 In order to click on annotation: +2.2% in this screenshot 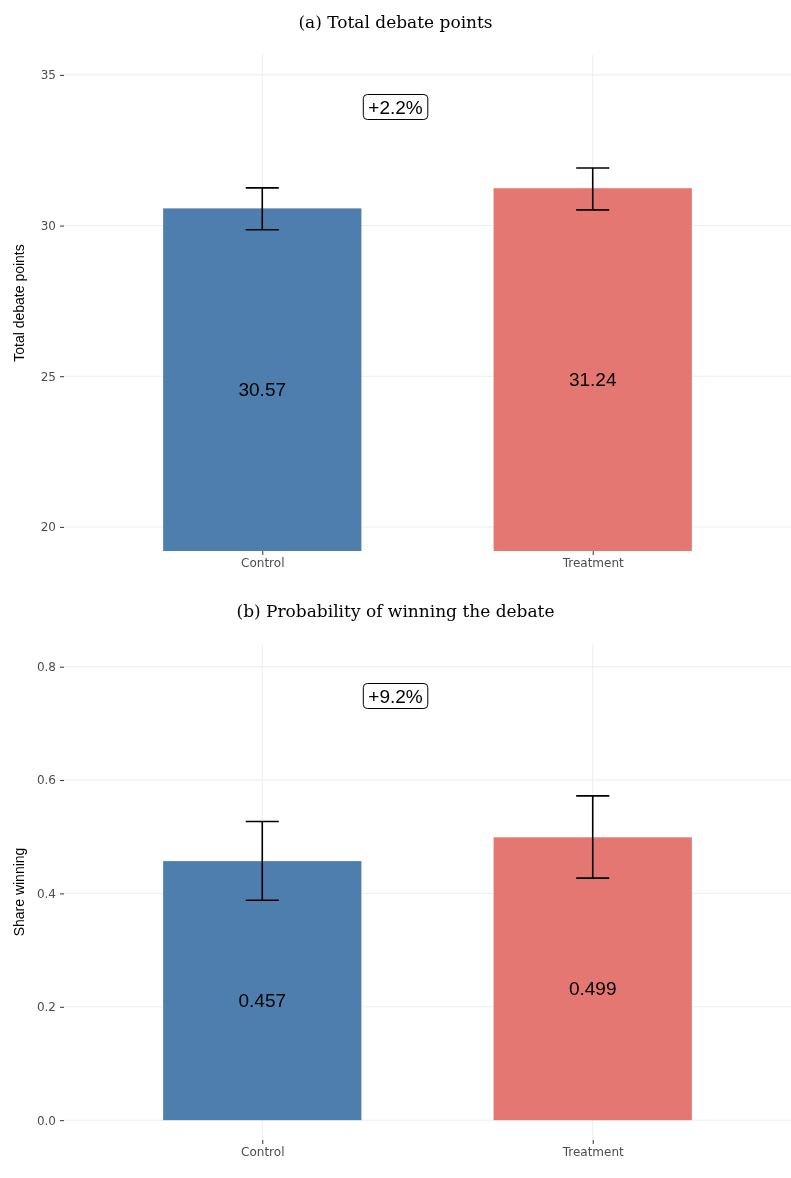, I will do `click(395, 107)`.